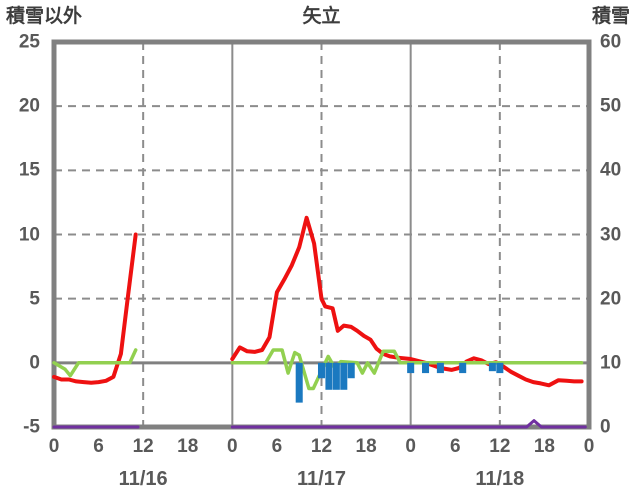  I want to click on chart-title: 矢立, so click(321, 16).